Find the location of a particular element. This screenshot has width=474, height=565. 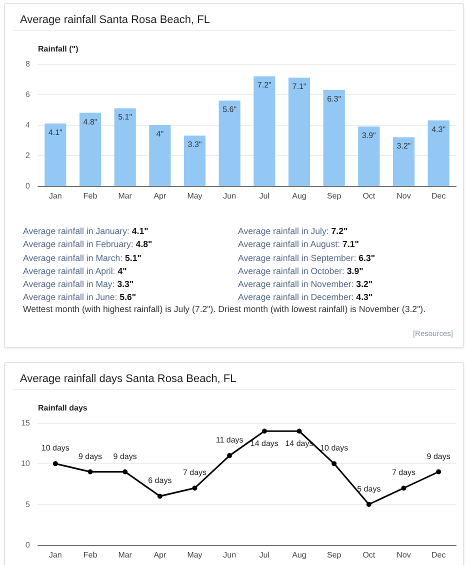

data-label: 4" is located at coordinates (160, 134).